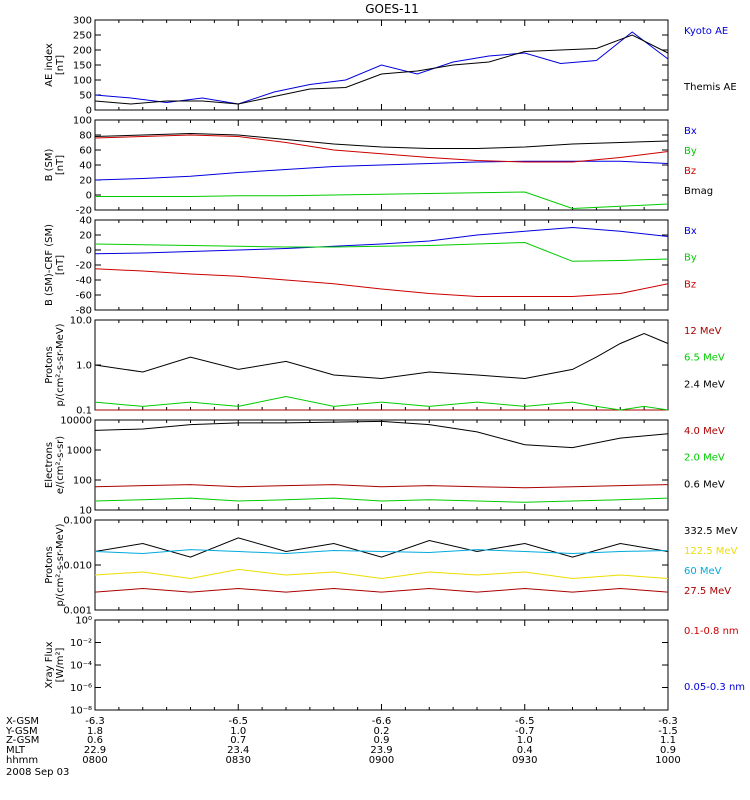 Image resolution: width=750 pixels, height=800 pixels. What do you see at coordinates (698, 191) in the screenshot?
I see `legend-entry: Bmag` at bounding box center [698, 191].